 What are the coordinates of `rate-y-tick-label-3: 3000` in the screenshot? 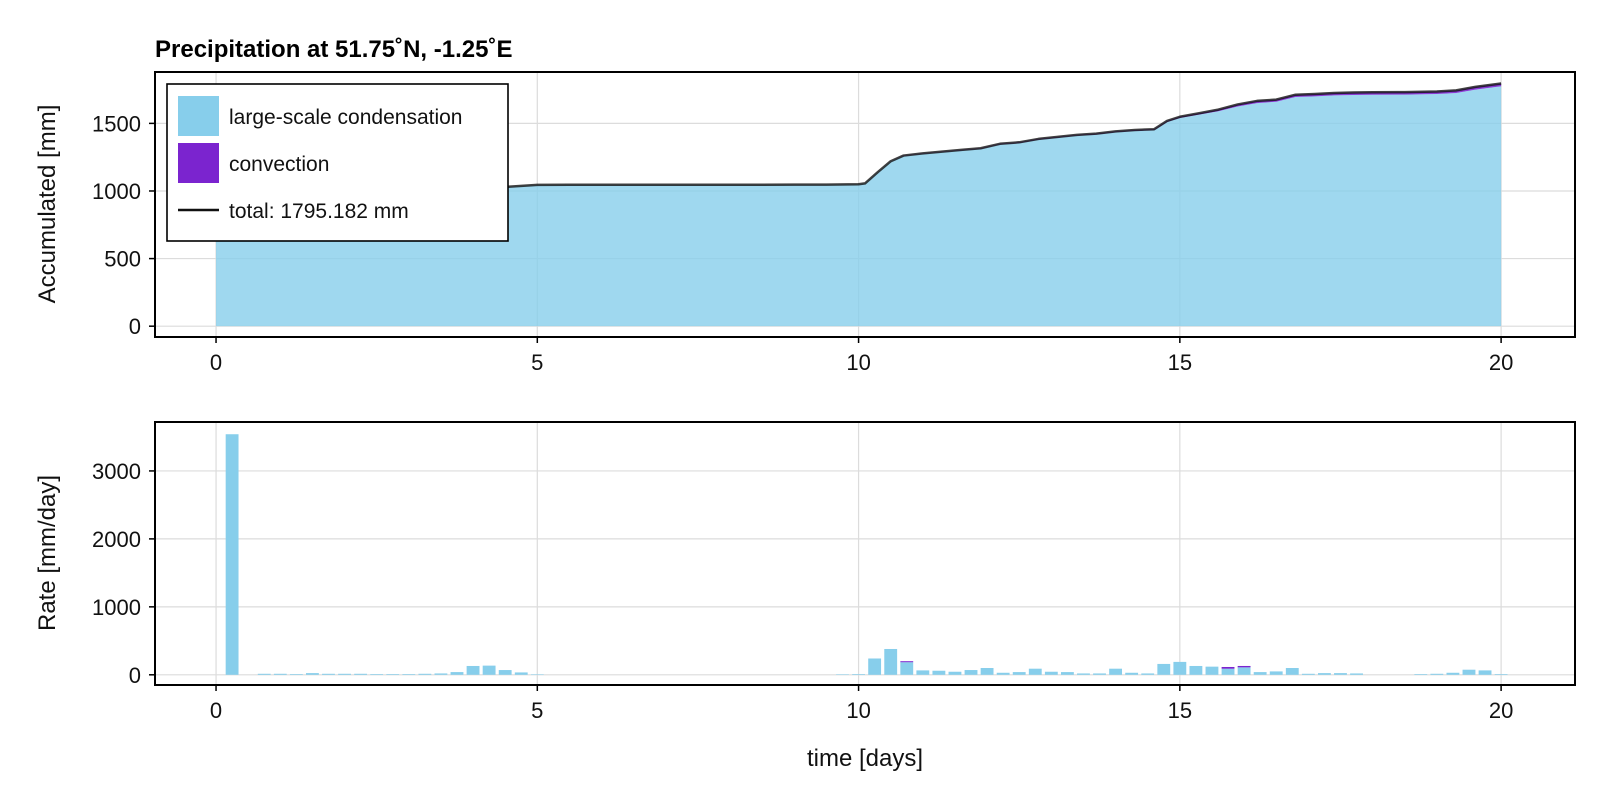 It's located at (116, 471).